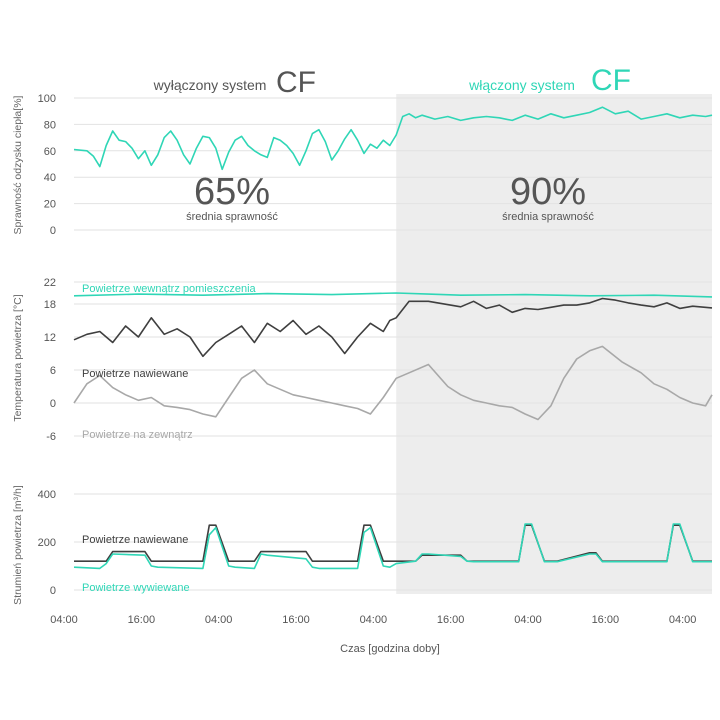 The image size is (720, 720). I want to click on cf-on-cf: CF, so click(611, 80).